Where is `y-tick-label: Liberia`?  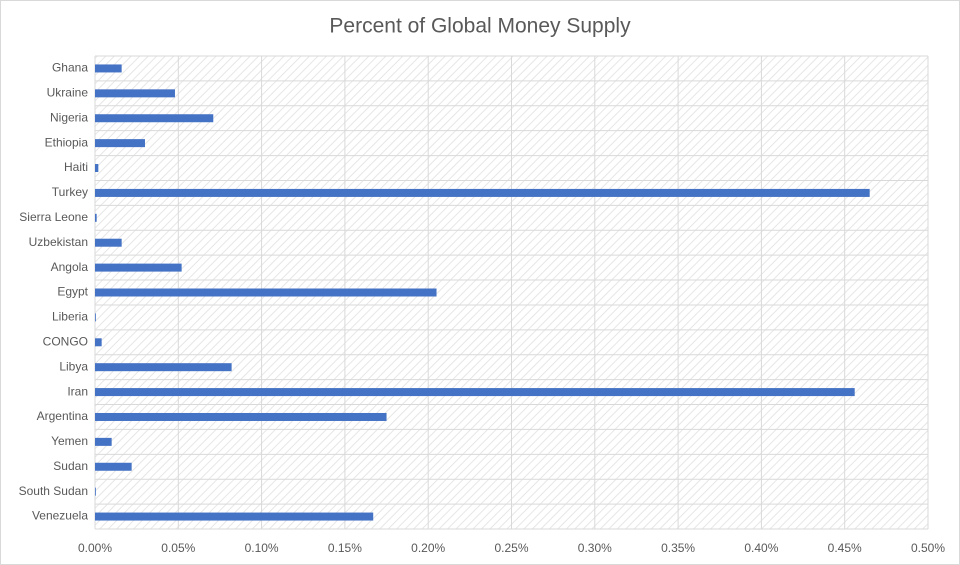
y-tick-label: Liberia is located at coordinates (70, 317).